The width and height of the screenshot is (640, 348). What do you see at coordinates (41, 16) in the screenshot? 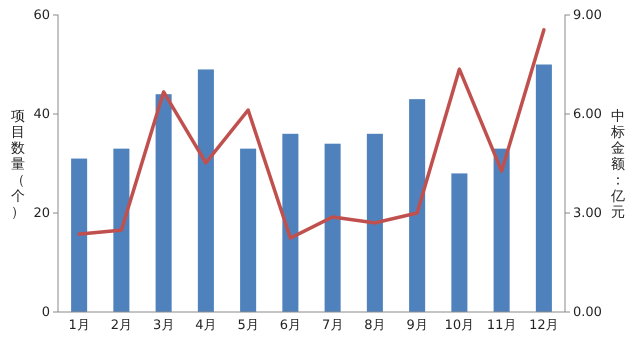
I see `y-tick-label: 60` at bounding box center [41, 16].